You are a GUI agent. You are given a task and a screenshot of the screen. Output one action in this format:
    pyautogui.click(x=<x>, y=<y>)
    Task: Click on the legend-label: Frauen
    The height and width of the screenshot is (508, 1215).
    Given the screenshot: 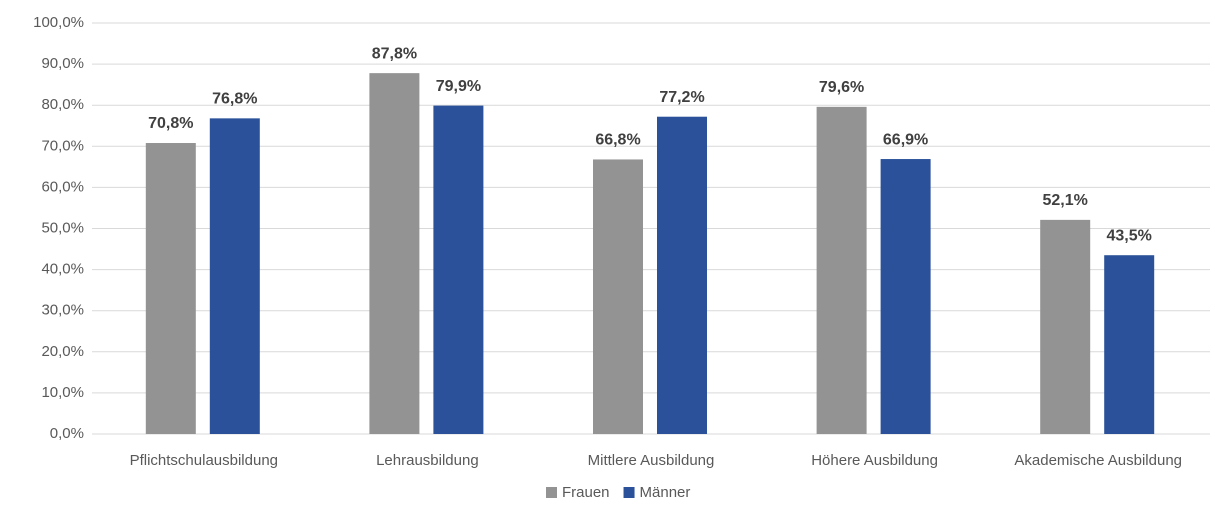 What is the action you would take?
    pyautogui.click(x=586, y=492)
    